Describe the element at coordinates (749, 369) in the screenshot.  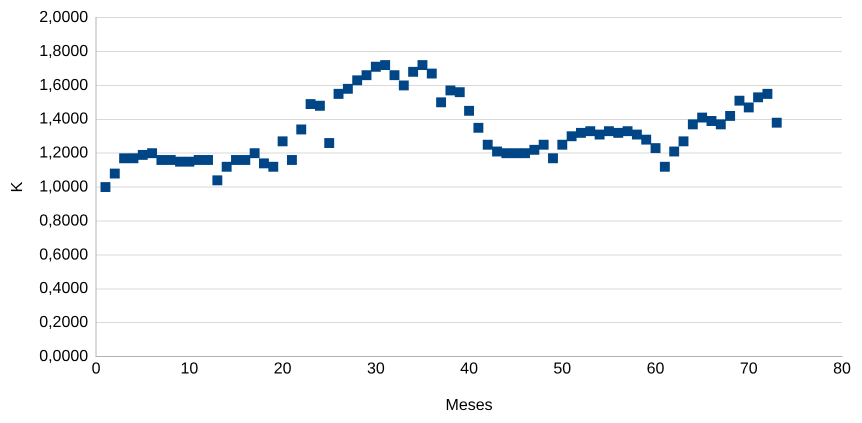
I see `x-tick-label: 70` at that location.